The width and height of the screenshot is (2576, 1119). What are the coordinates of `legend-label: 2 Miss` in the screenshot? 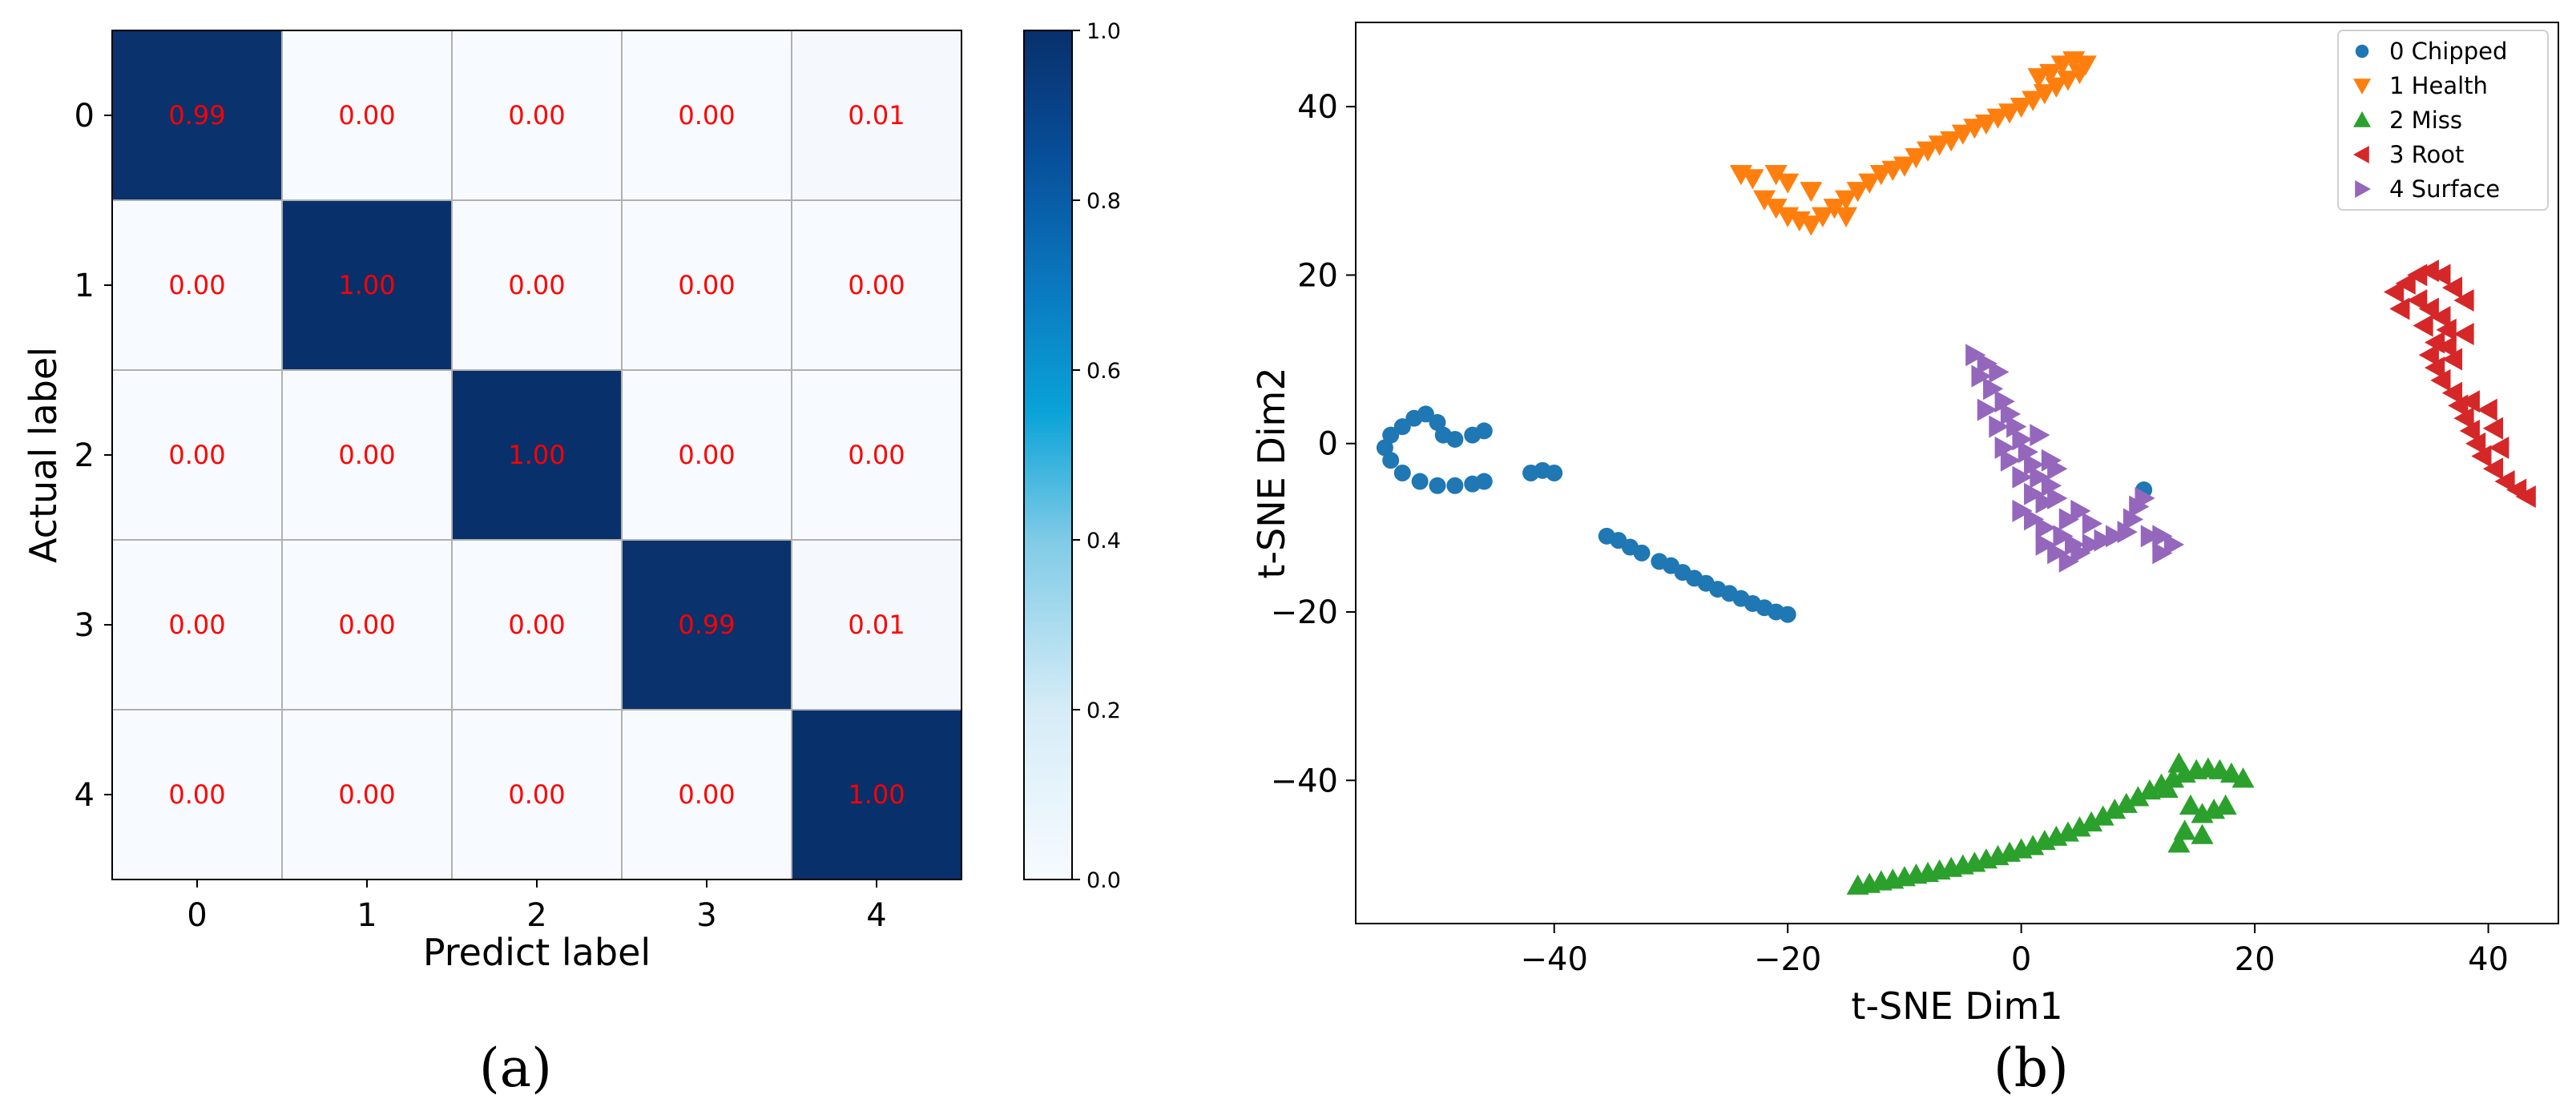 It's located at (2425, 120).